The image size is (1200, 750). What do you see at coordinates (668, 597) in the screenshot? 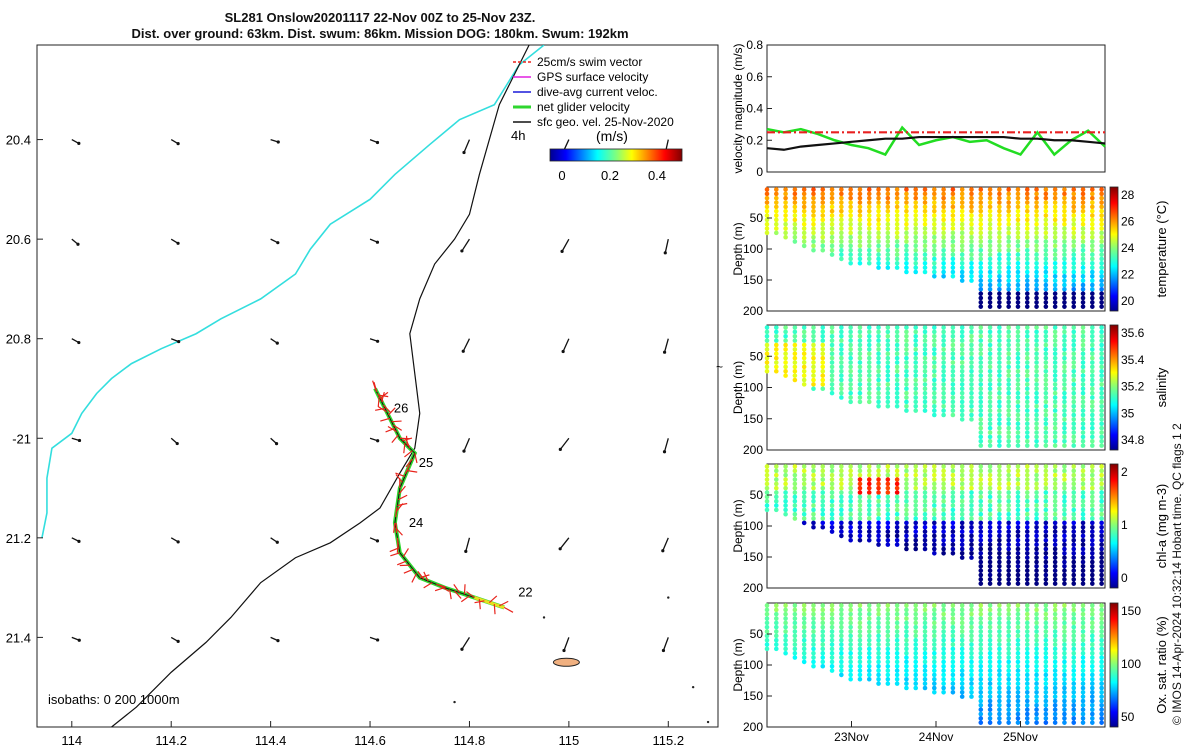
I see `islet-dot` at bounding box center [668, 597].